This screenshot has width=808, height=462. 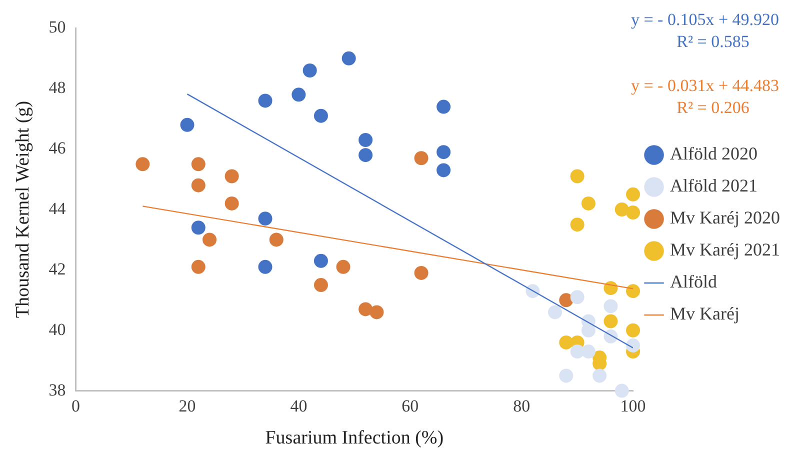 I want to click on x-tick-label: 100, so click(x=633, y=406).